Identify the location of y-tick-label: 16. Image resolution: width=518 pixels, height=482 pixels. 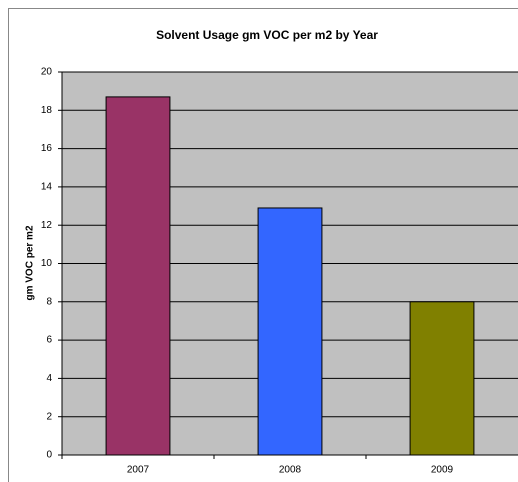
(47, 148).